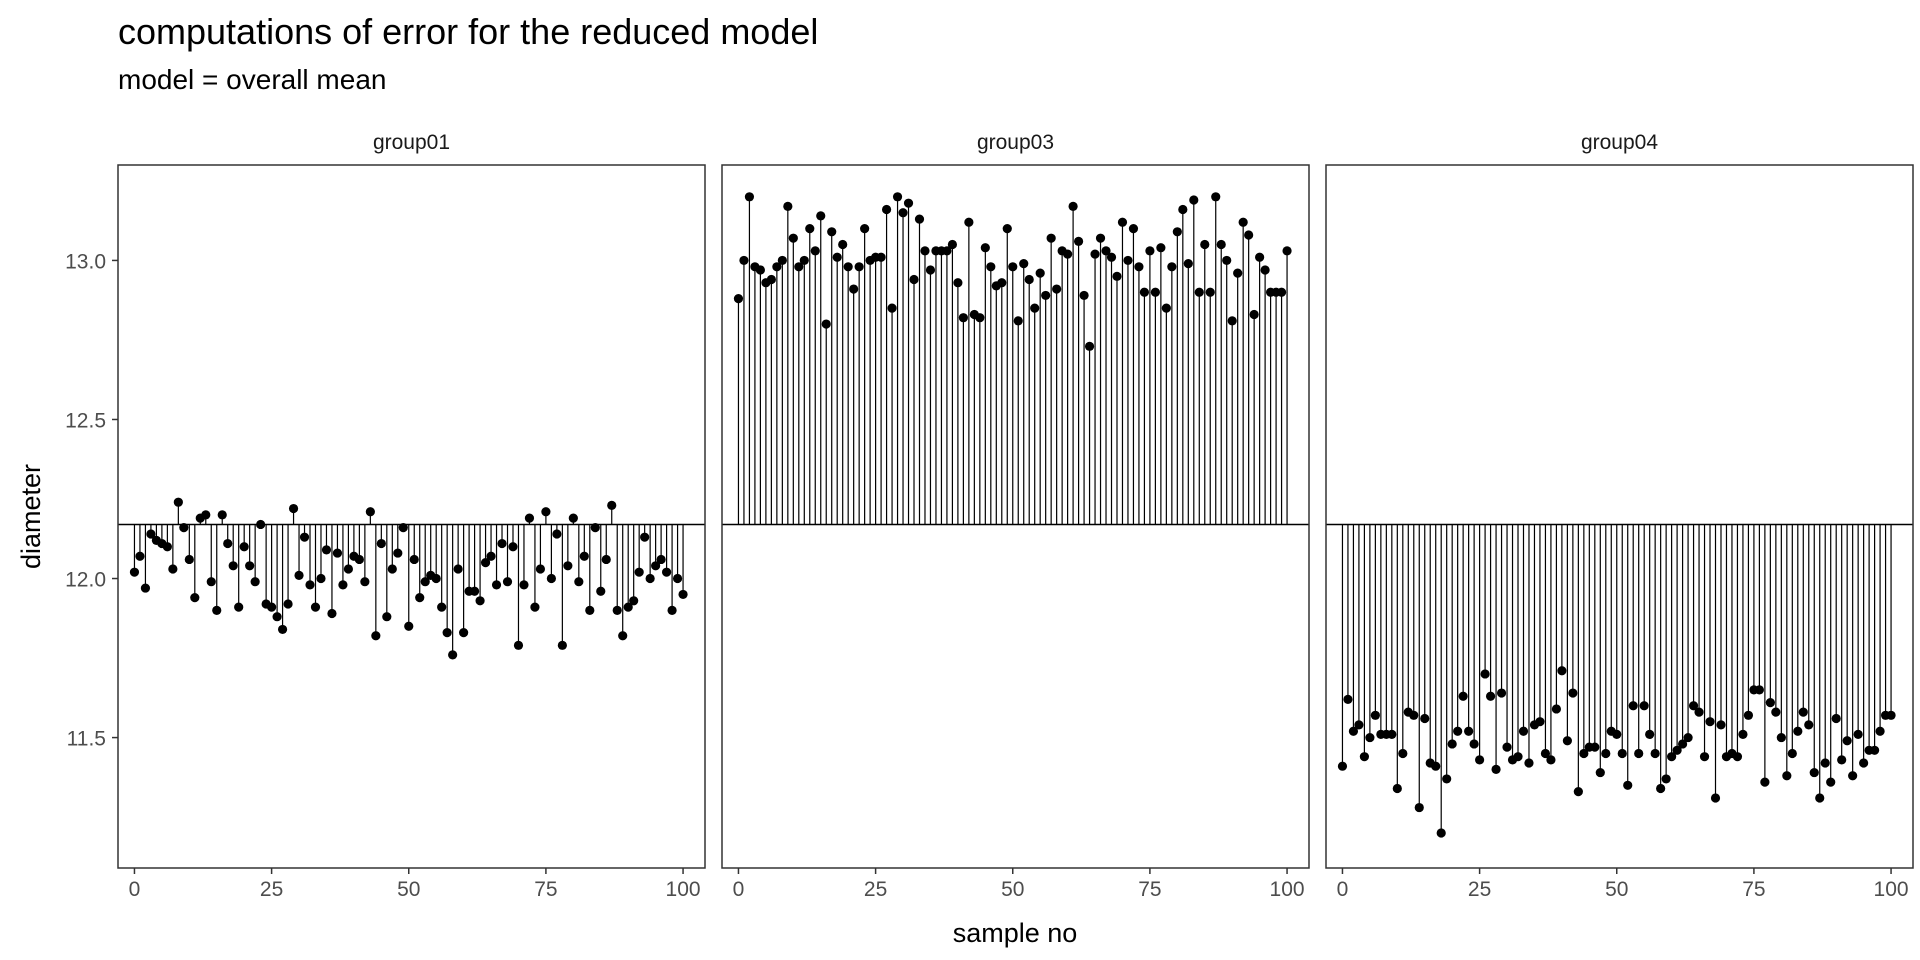 The width and height of the screenshot is (1920, 960). I want to click on facet-label-group04: group04, so click(1619, 142).